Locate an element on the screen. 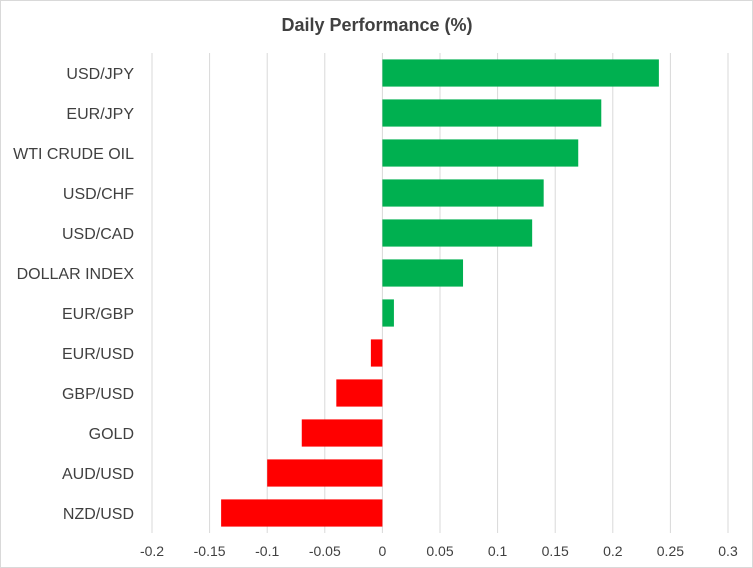 The width and height of the screenshot is (753, 568). x-tick-label: 0 is located at coordinates (383, 551).